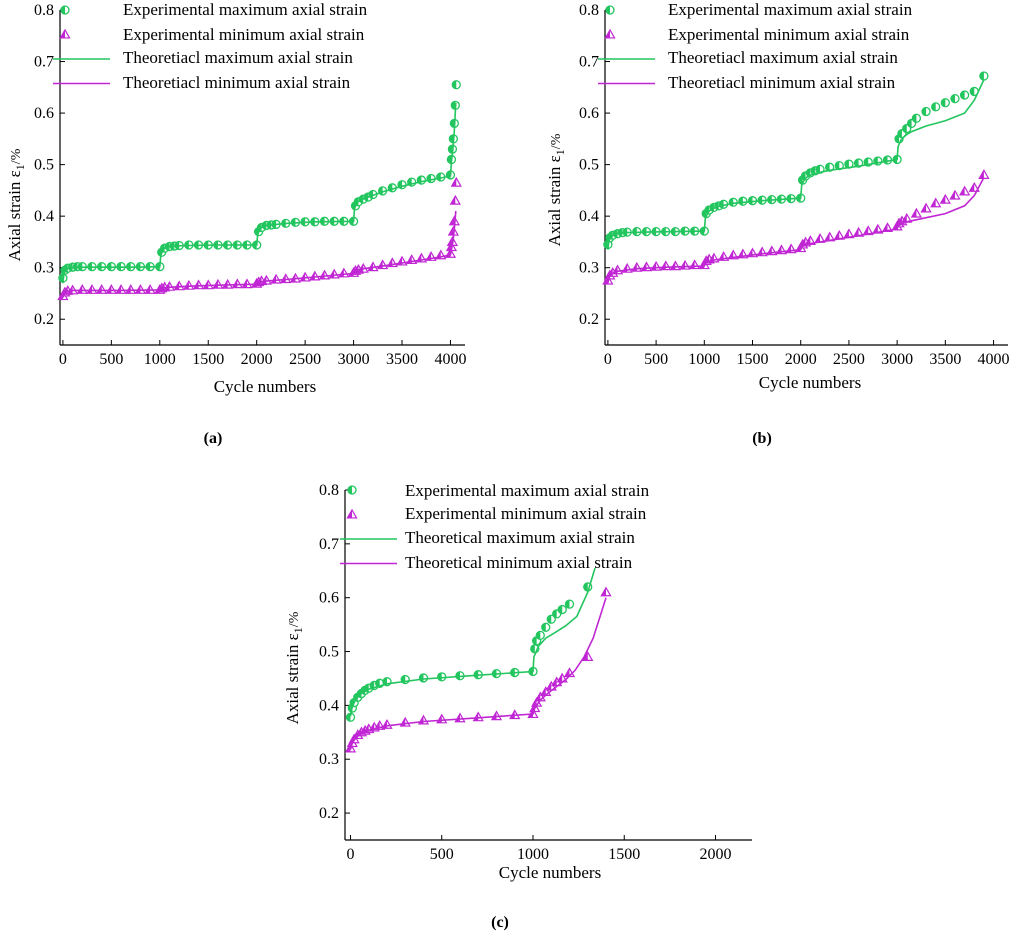  Describe the element at coordinates (500, 922) in the screenshot. I see `panel-label-c: (c)` at that location.